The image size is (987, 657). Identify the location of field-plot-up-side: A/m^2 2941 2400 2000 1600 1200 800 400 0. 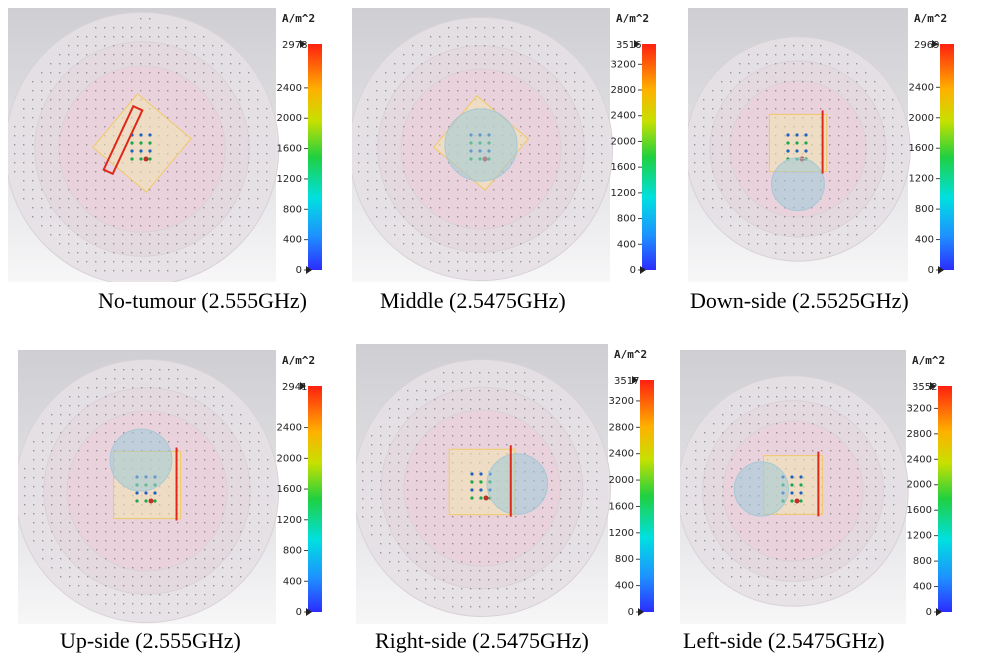
(170, 487).